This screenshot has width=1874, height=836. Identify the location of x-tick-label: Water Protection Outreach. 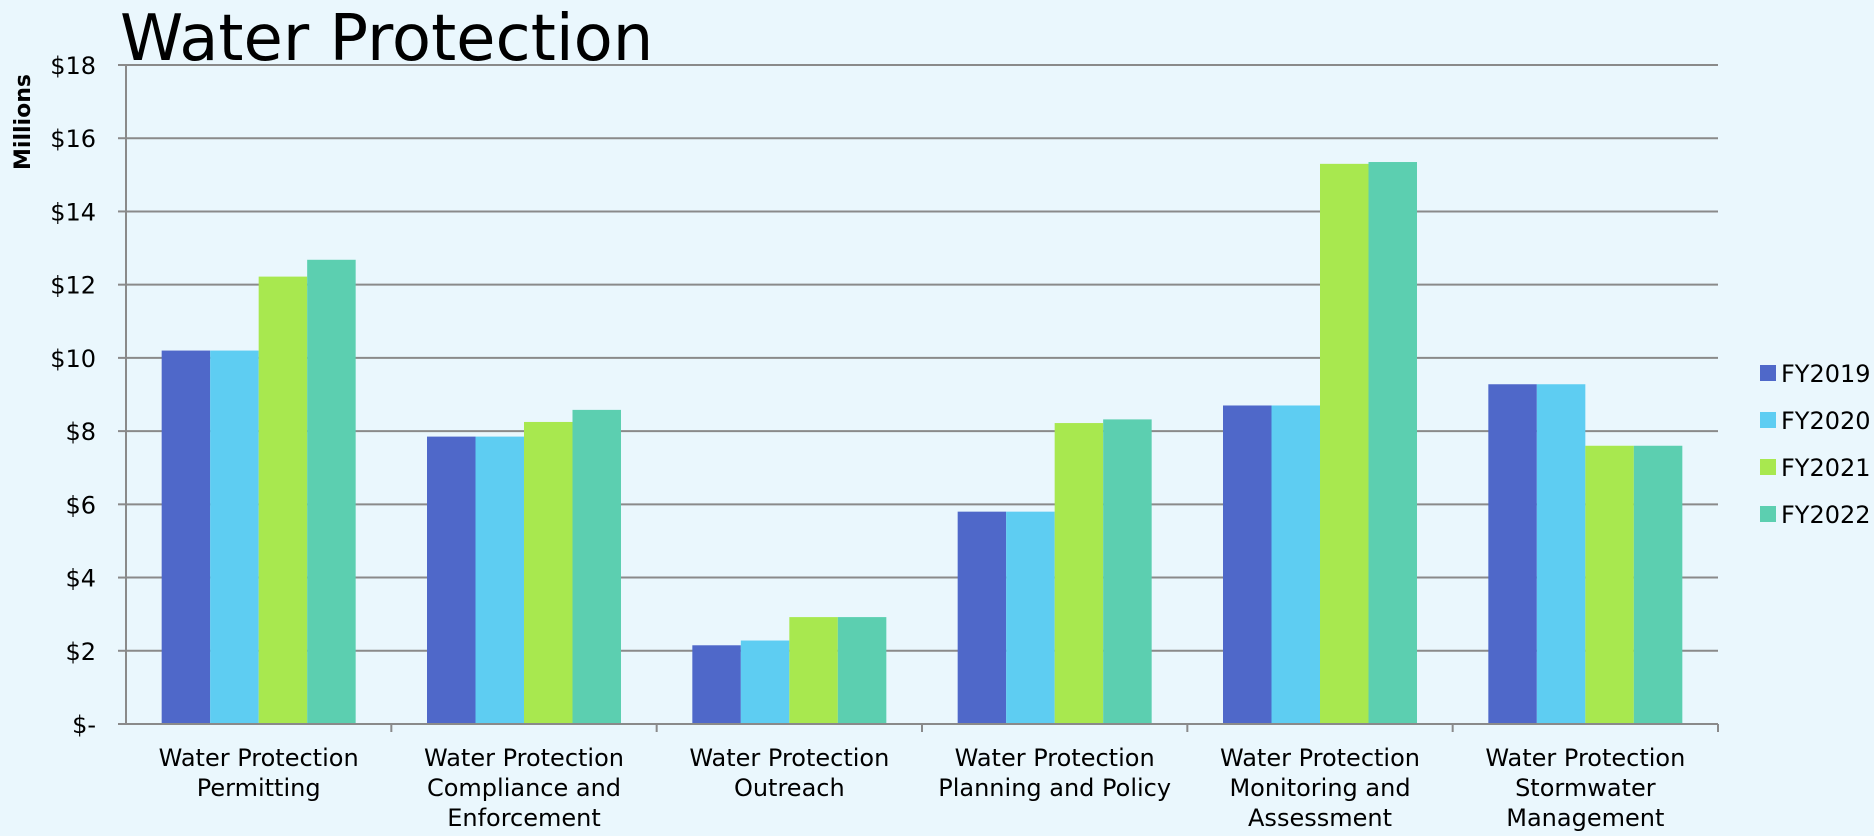
(789, 773).